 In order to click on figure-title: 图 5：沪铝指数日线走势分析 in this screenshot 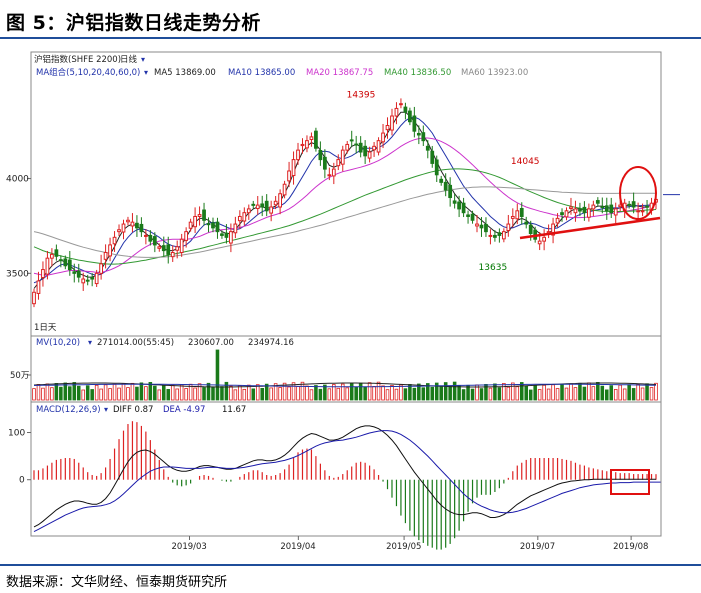, I will do `click(133, 23)`.